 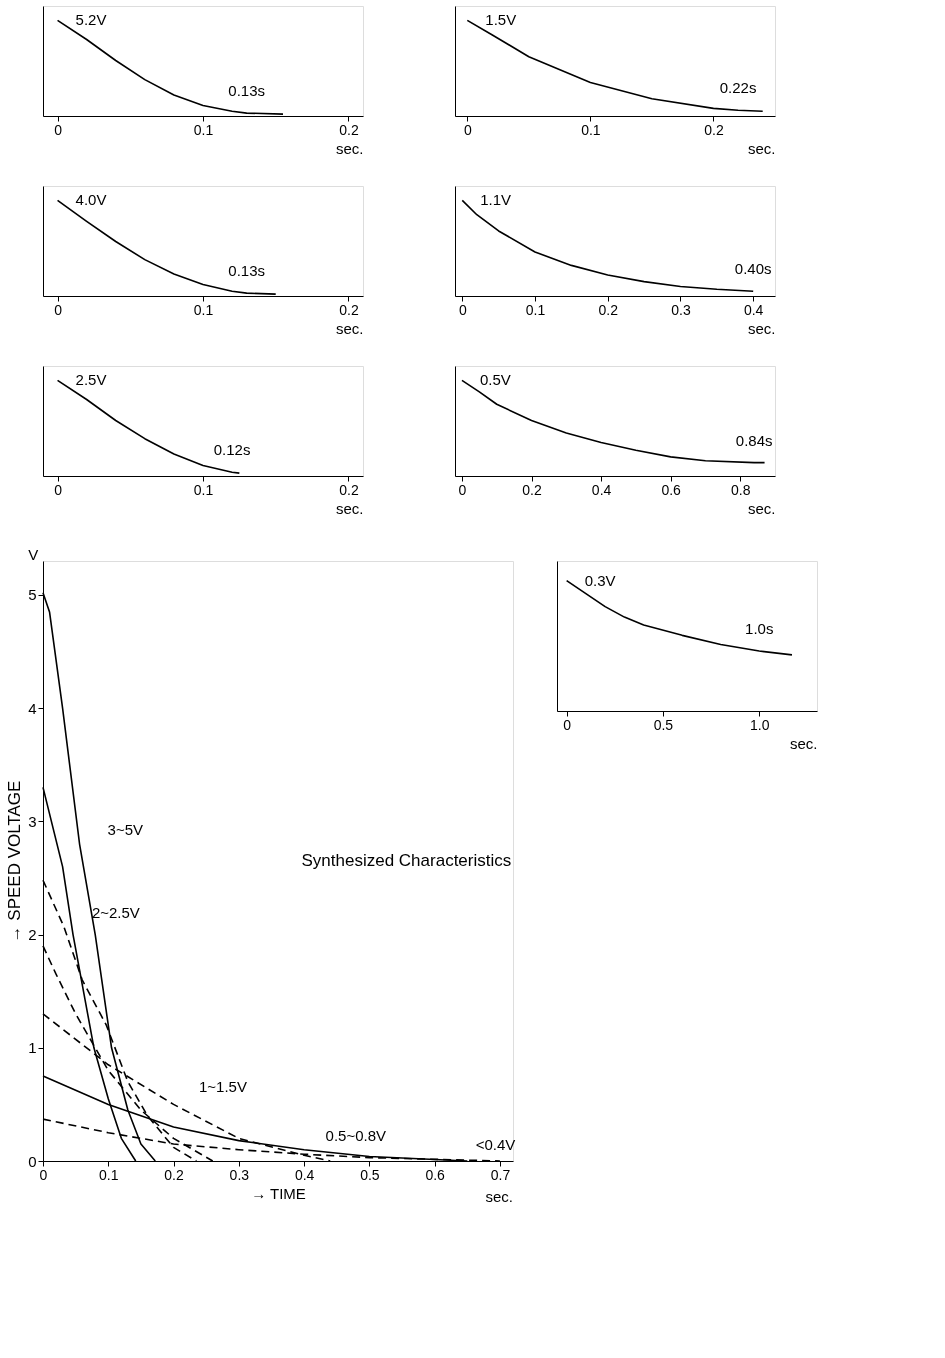 I want to click on annotation: 1~1.5V, so click(x=222, y=1086).